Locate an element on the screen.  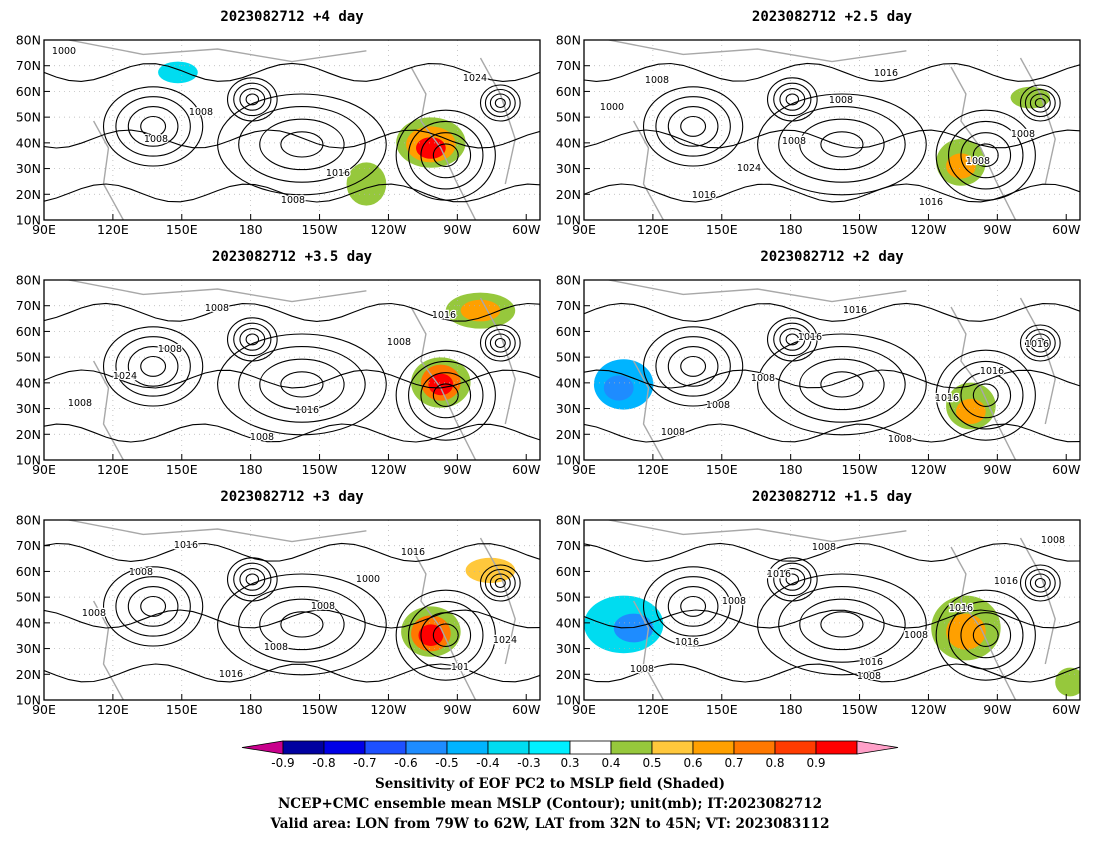
contour-label: 1024 is located at coordinates (505, 640).